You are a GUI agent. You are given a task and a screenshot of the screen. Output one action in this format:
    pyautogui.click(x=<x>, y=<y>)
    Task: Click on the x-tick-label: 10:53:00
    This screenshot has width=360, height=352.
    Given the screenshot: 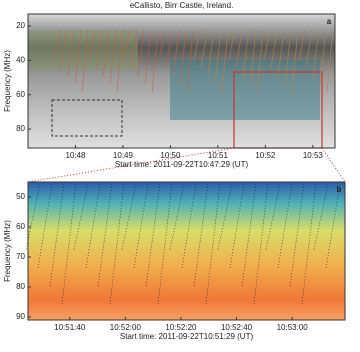 What is the action you would take?
    pyautogui.click(x=293, y=327)
    